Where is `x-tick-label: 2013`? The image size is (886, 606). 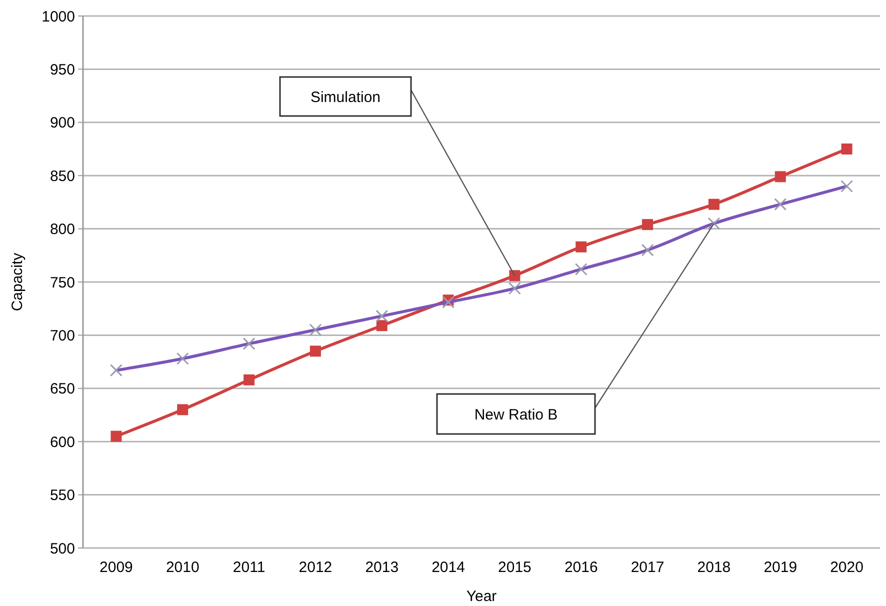 x-tick-label: 2013 is located at coordinates (382, 567).